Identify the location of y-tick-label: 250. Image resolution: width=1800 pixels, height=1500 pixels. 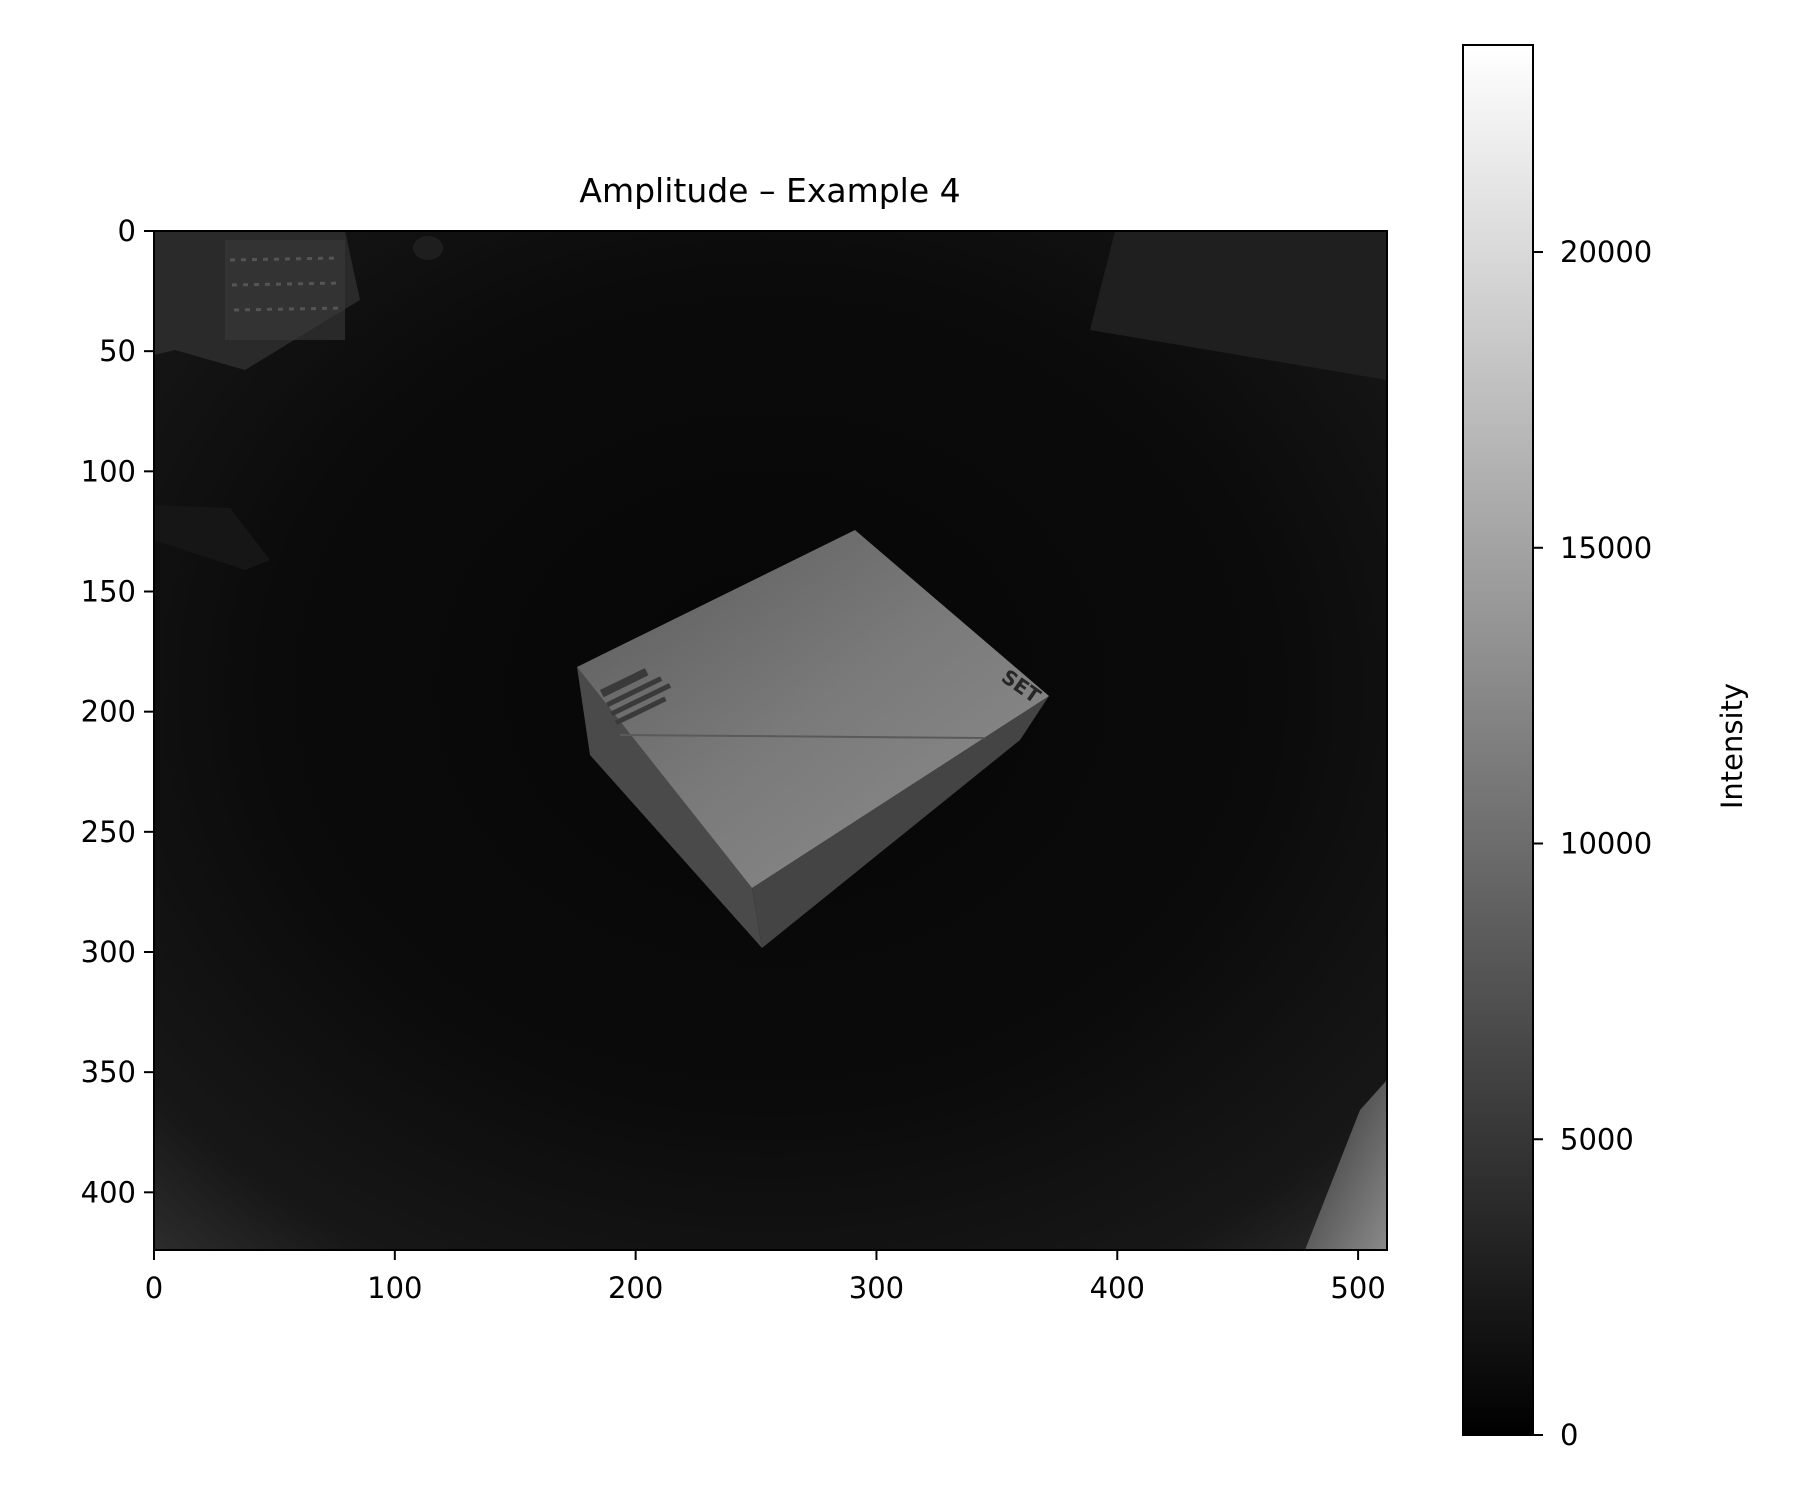
(108, 832).